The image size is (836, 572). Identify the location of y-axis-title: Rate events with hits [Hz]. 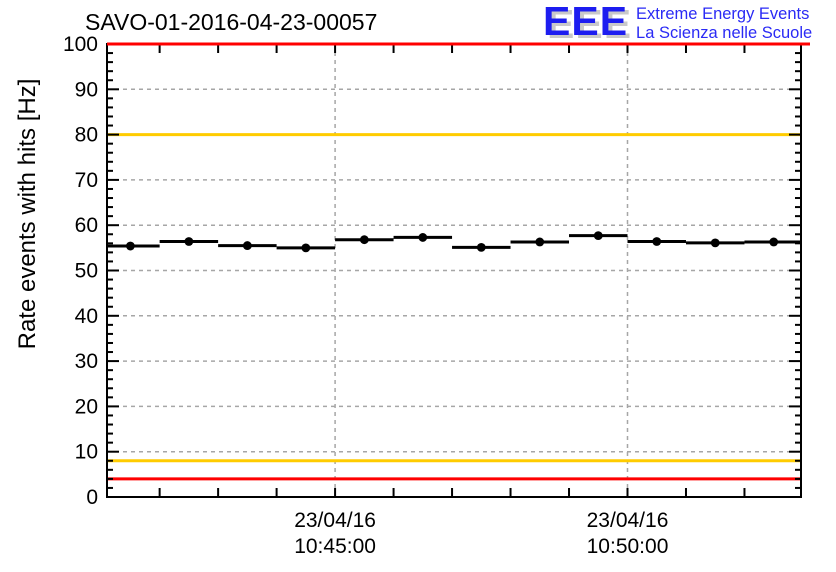
(27, 214).